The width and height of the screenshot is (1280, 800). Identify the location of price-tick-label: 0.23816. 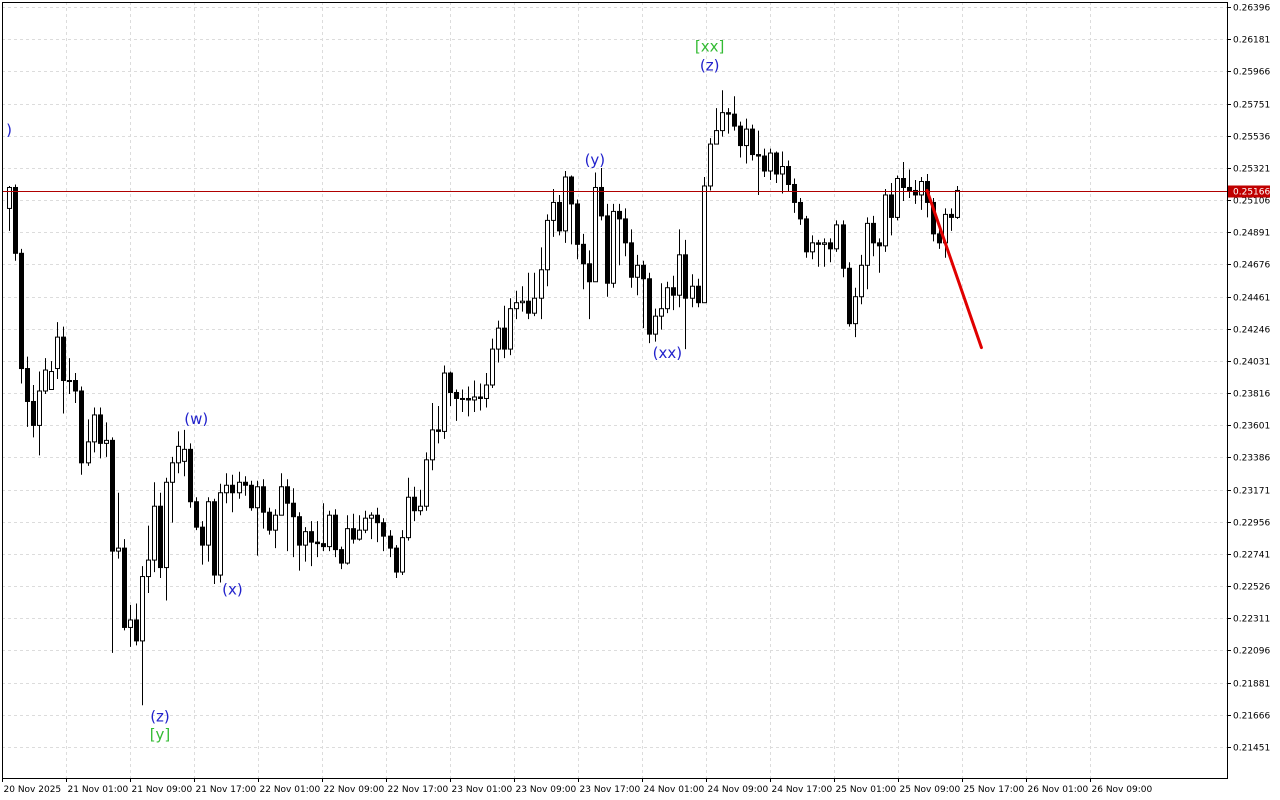
(1251, 395).